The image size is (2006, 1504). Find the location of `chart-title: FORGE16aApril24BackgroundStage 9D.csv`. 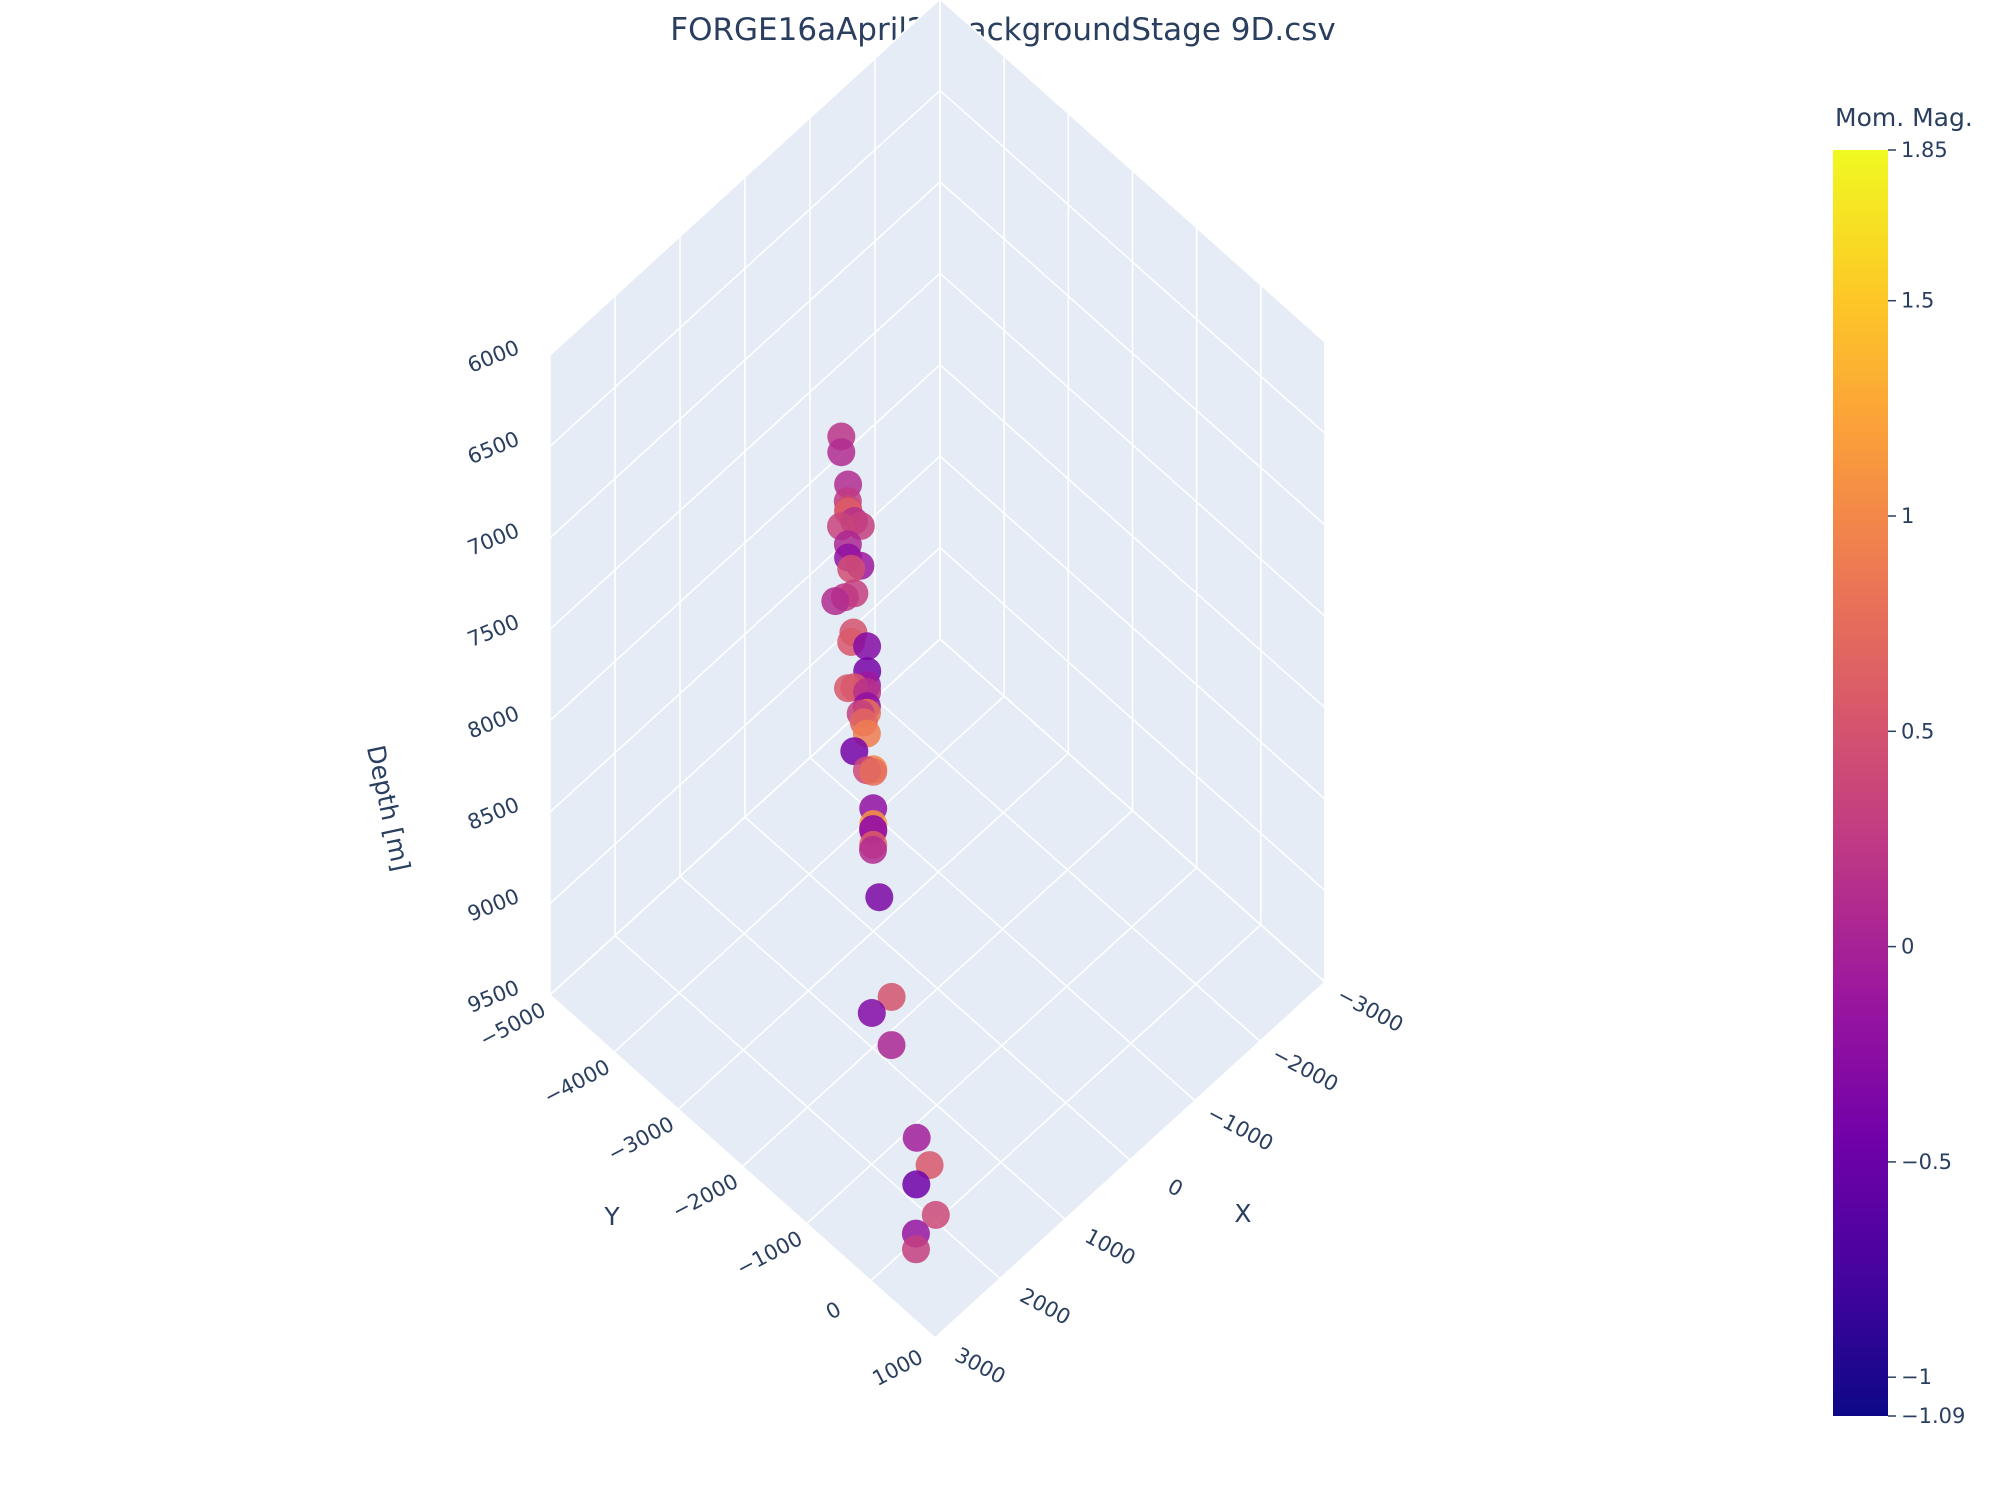

chart-title: FORGE16aApril24BackgroundStage 9D.csv is located at coordinates (1003, 30).